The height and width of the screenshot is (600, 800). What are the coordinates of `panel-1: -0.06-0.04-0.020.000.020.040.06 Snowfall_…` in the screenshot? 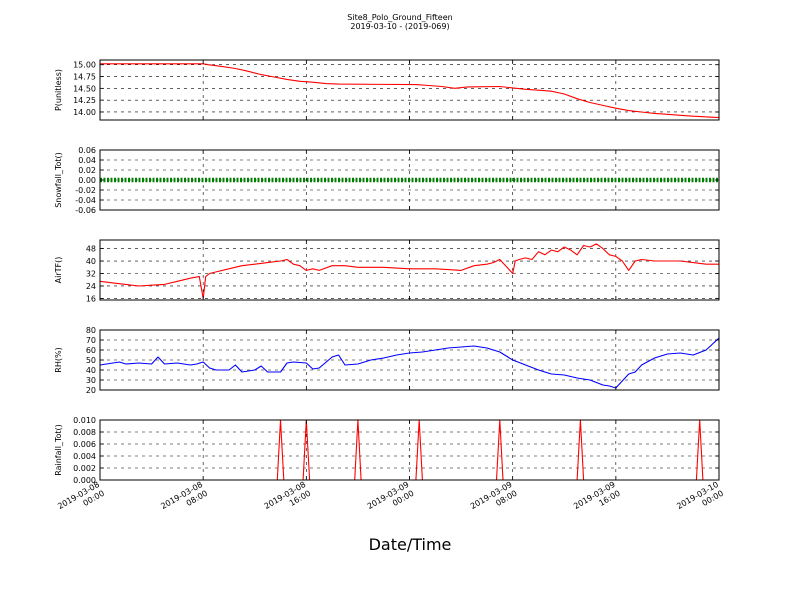 It's located at (387, 180).